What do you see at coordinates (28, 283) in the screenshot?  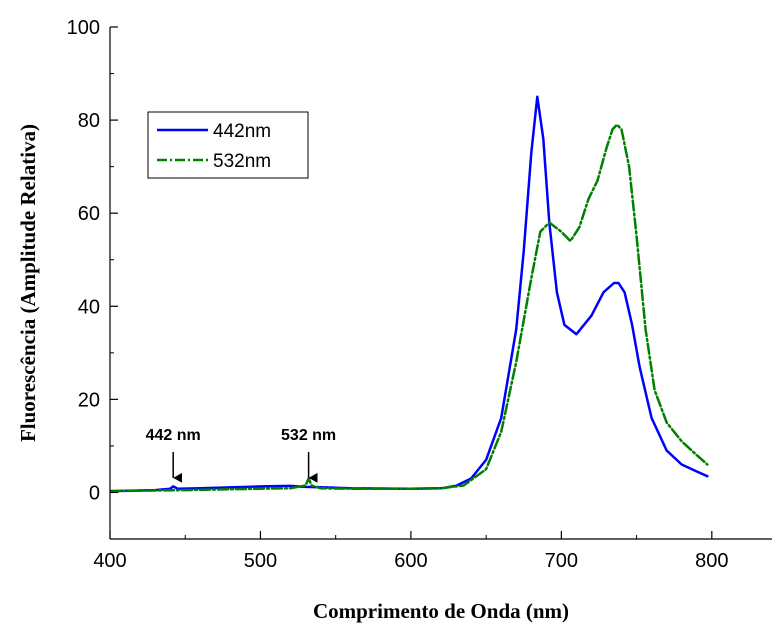 I see `y-axis-title: Fluorescência (Amplitude Relativa)` at bounding box center [28, 283].